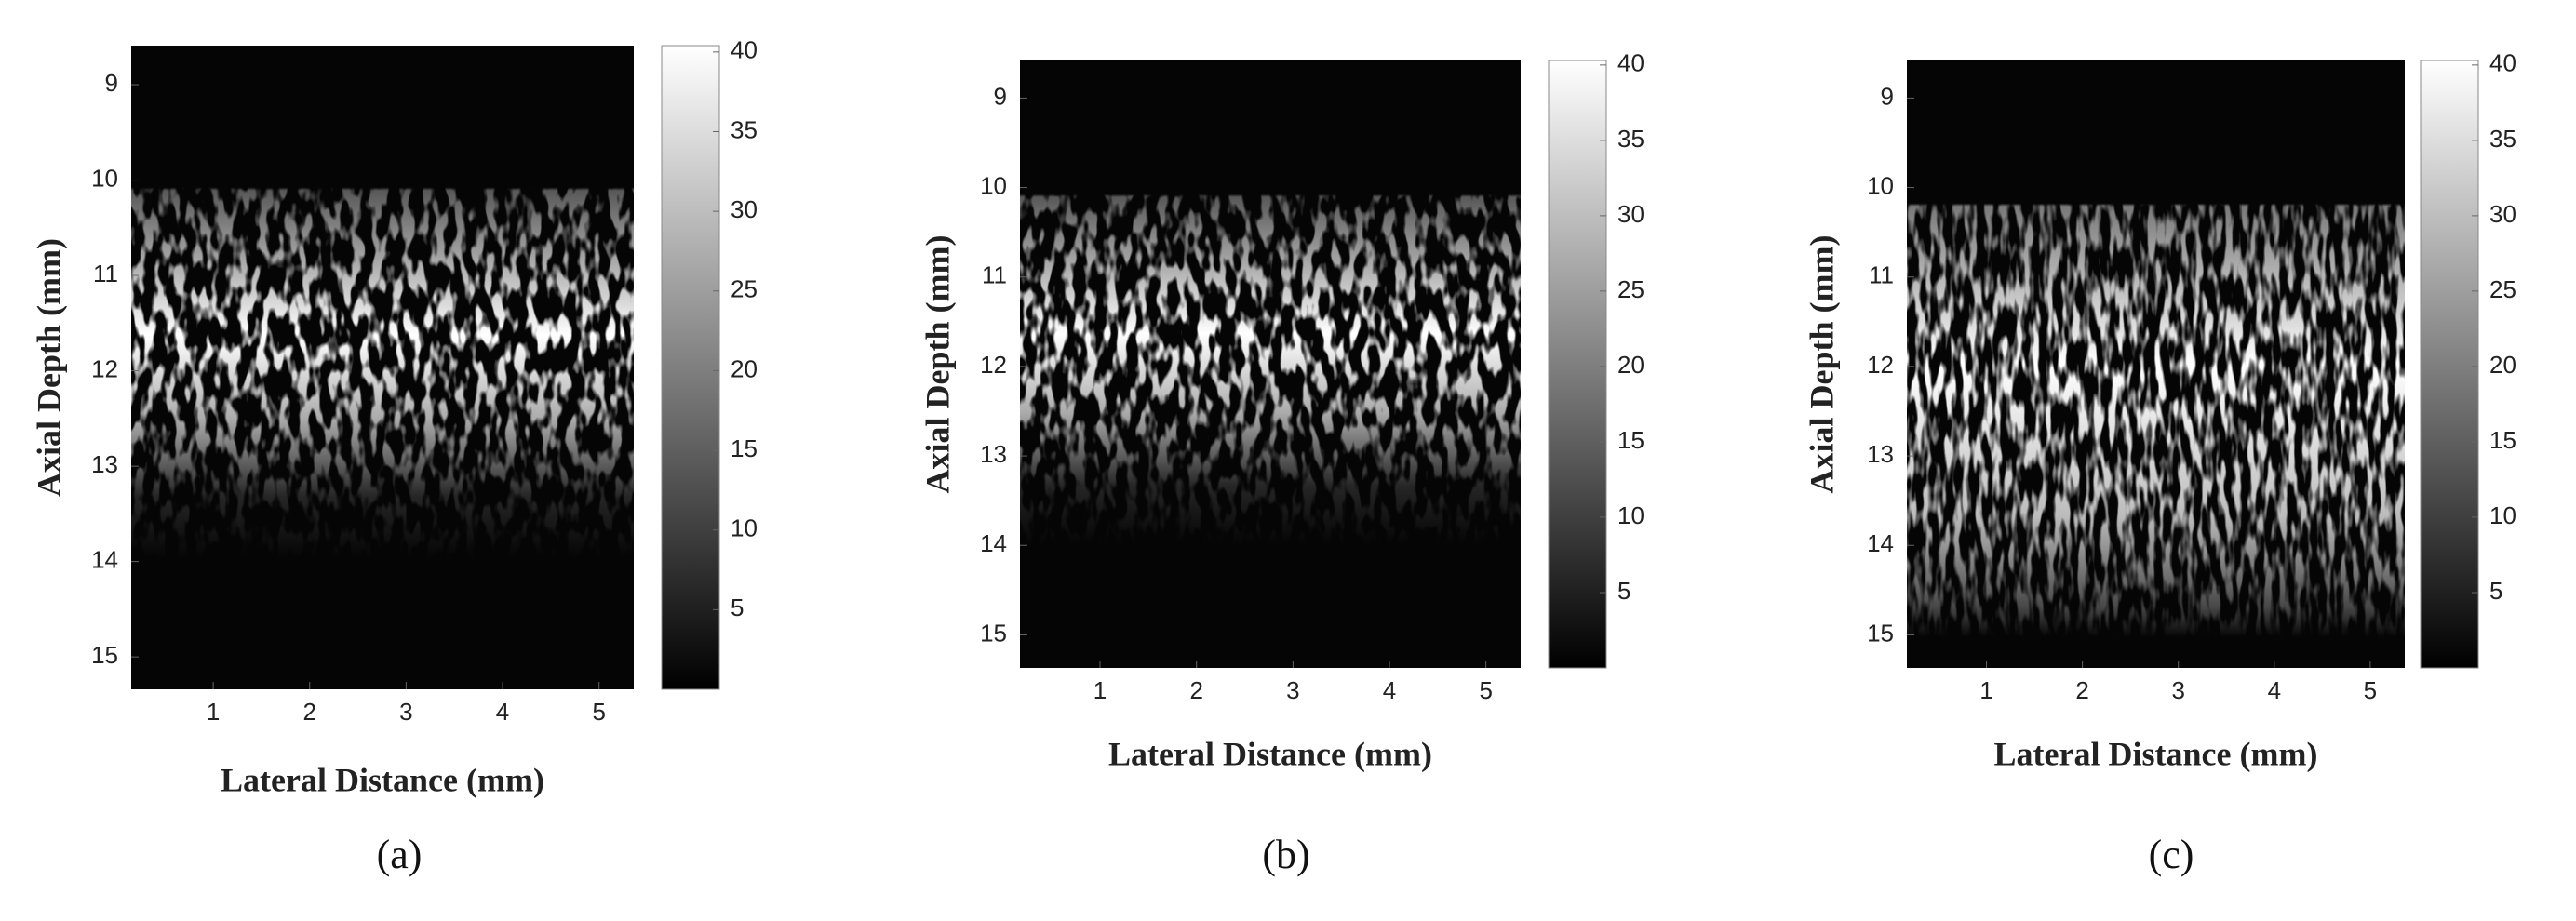 Image resolution: width=2576 pixels, height=921 pixels. Describe the element at coordinates (1285, 854) in the screenshot. I see `panel-label: (b)` at that location.